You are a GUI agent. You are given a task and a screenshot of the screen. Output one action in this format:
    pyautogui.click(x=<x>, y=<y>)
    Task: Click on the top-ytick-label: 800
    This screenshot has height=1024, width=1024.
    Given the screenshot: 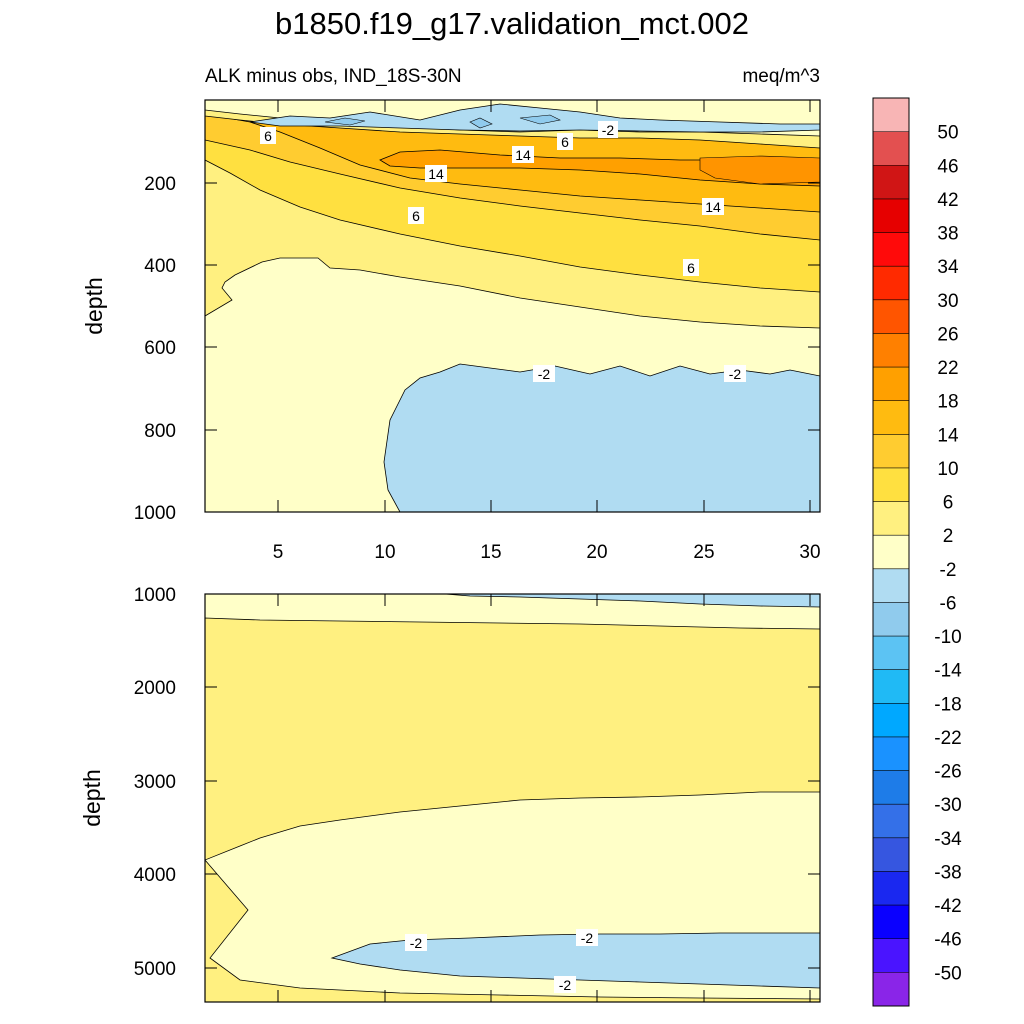 What is the action you would take?
    pyautogui.click(x=160, y=431)
    